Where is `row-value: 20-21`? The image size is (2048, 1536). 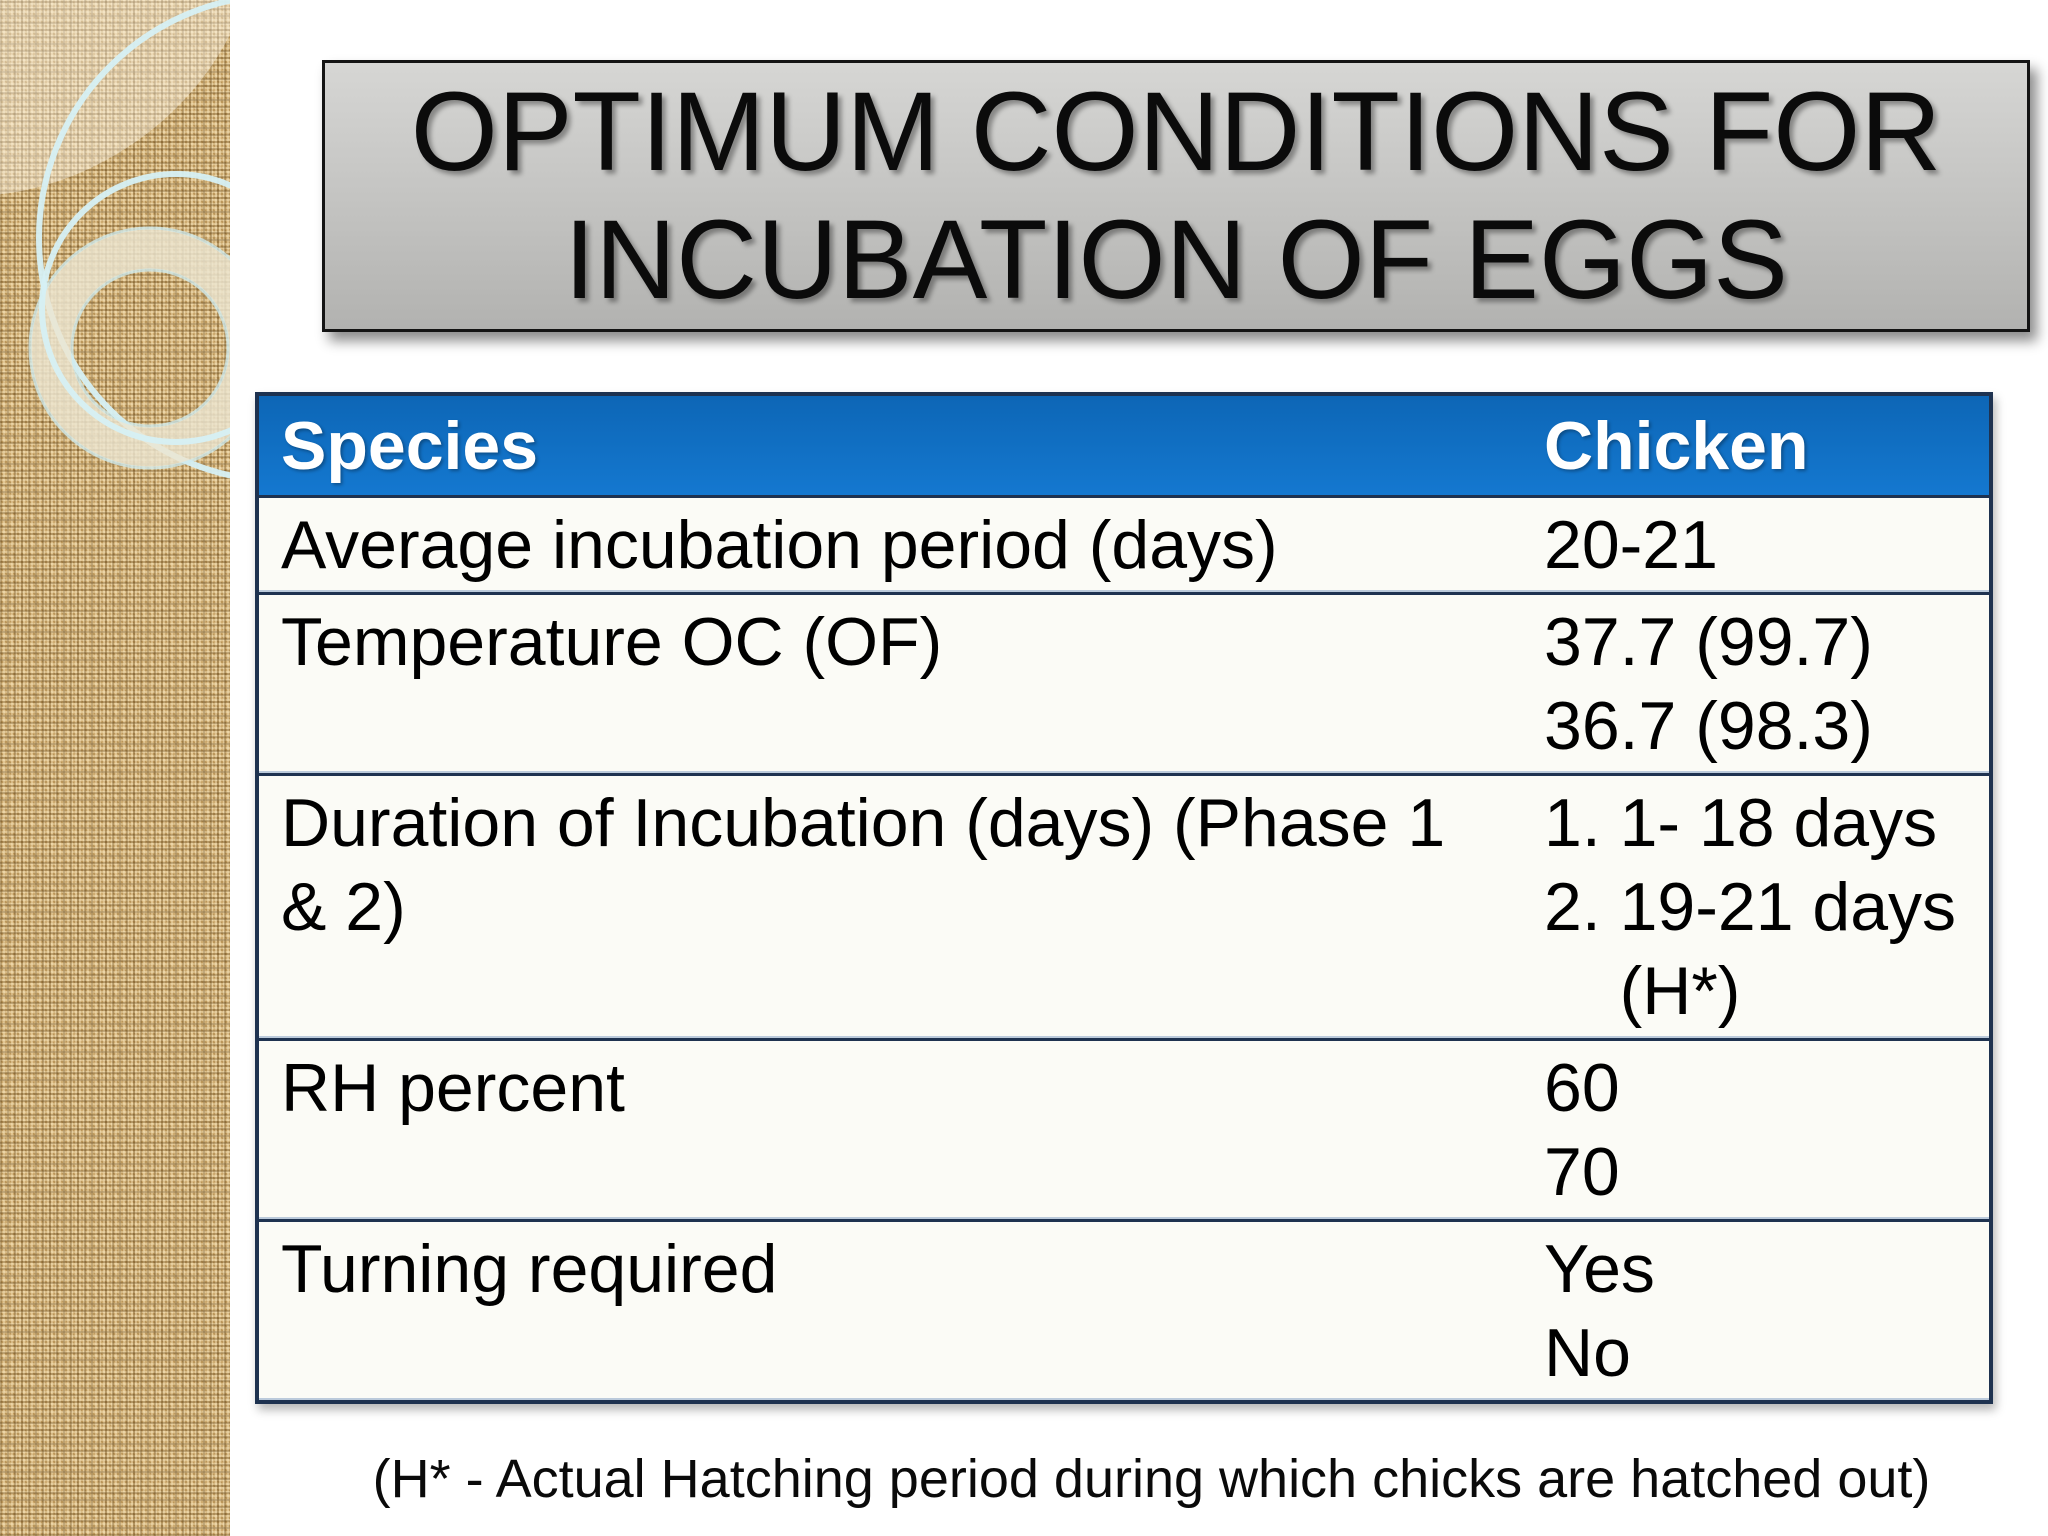 row-value: 20-21 is located at coordinates (1766, 545).